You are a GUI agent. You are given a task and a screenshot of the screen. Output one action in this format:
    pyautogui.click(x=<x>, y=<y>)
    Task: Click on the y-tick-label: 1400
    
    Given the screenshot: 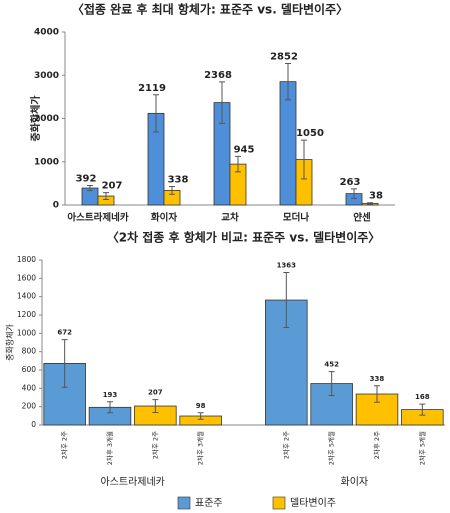 What is the action you would take?
    pyautogui.click(x=26, y=296)
    